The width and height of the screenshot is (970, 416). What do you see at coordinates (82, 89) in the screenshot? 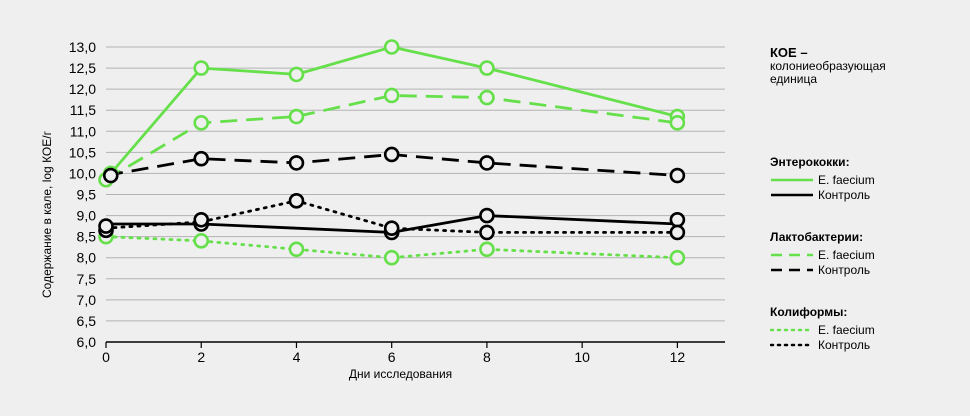
I see `y-tick-label: 12,0` at bounding box center [82, 89].